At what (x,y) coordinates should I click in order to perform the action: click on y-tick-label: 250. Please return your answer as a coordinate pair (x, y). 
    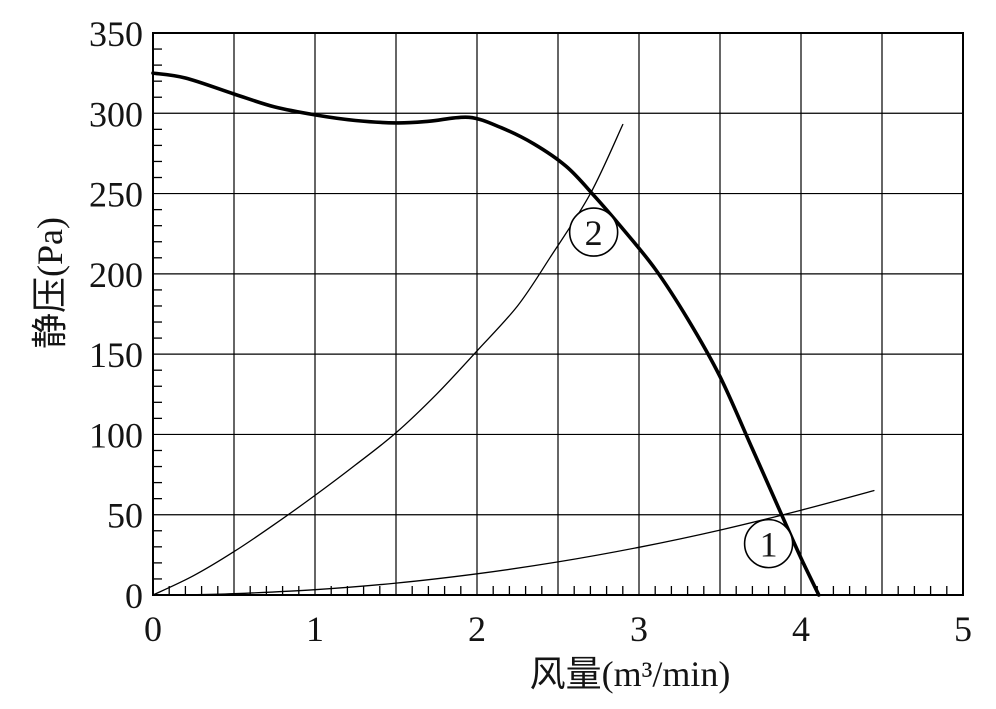
    Looking at the image, I should click on (116, 195).